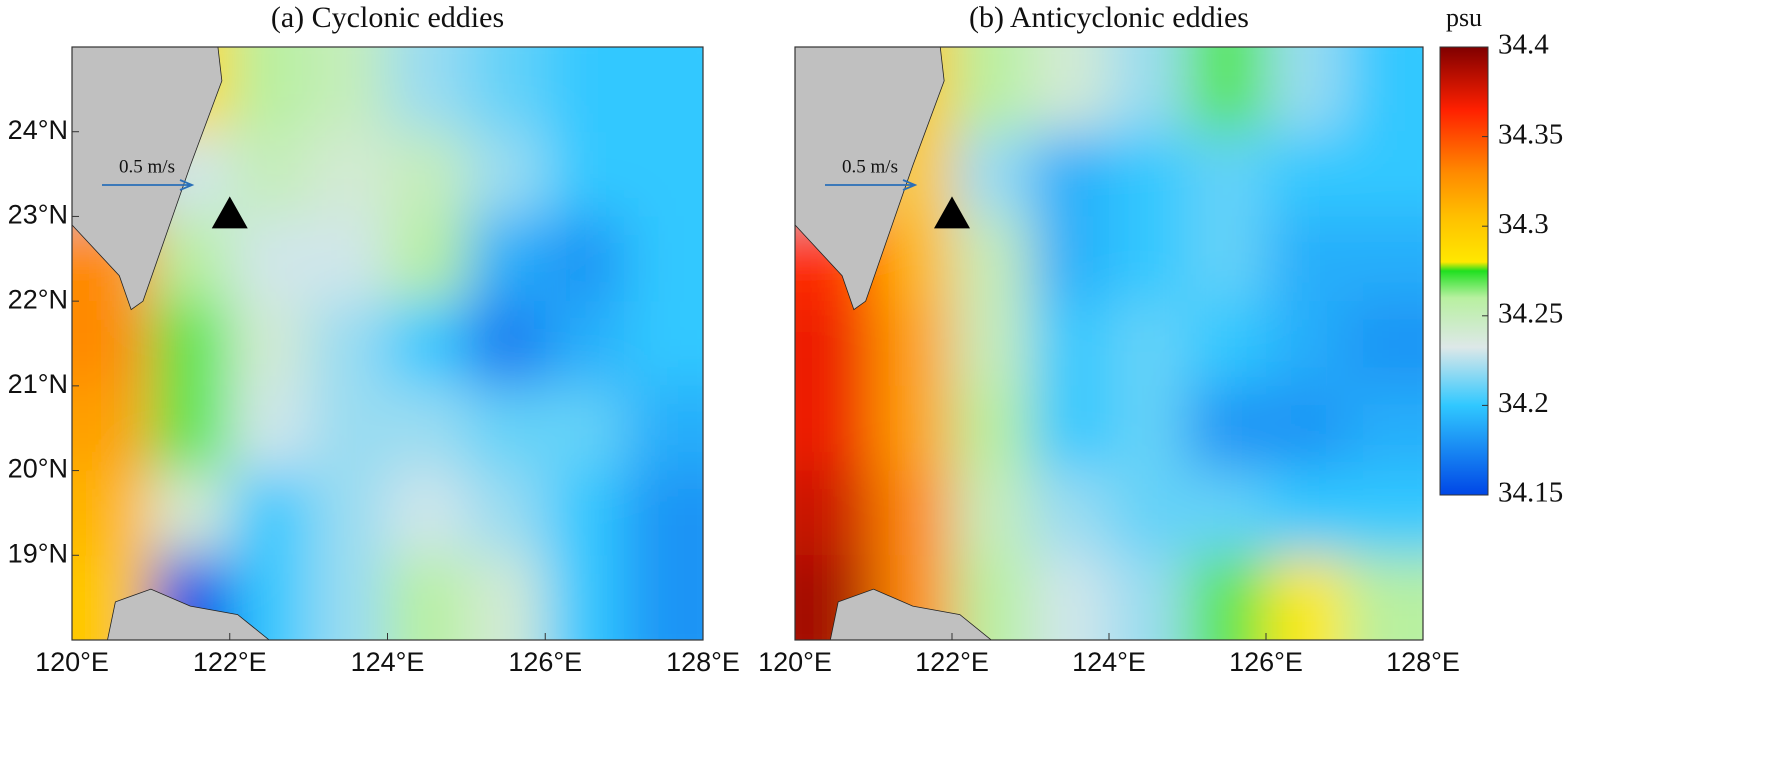  Describe the element at coordinates (387, 17) in the screenshot. I see `panel-title: (a) Cyclonic eddies` at that location.